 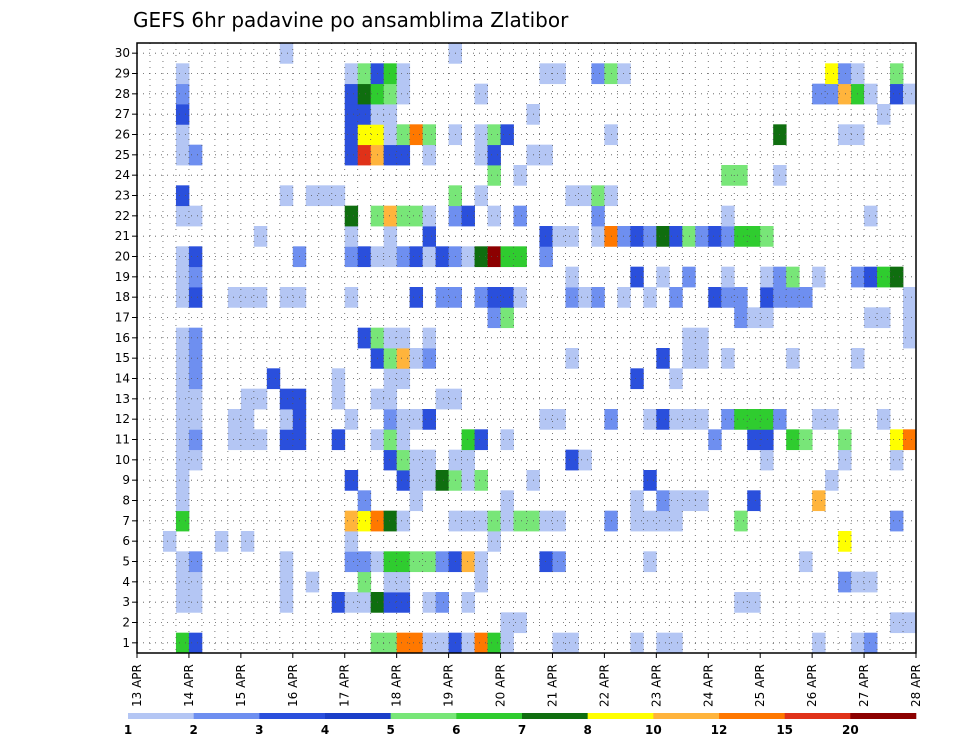 What do you see at coordinates (126, 541) in the screenshot?
I see `y-tick-label: 6` at bounding box center [126, 541].